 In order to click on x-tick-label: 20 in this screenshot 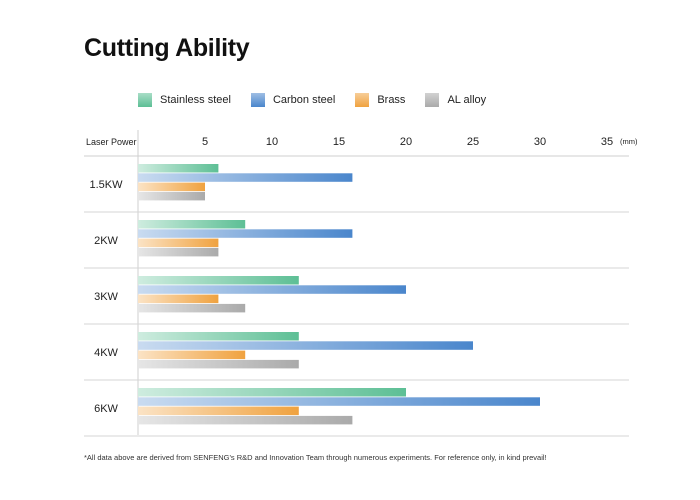, I will do `click(406, 142)`.